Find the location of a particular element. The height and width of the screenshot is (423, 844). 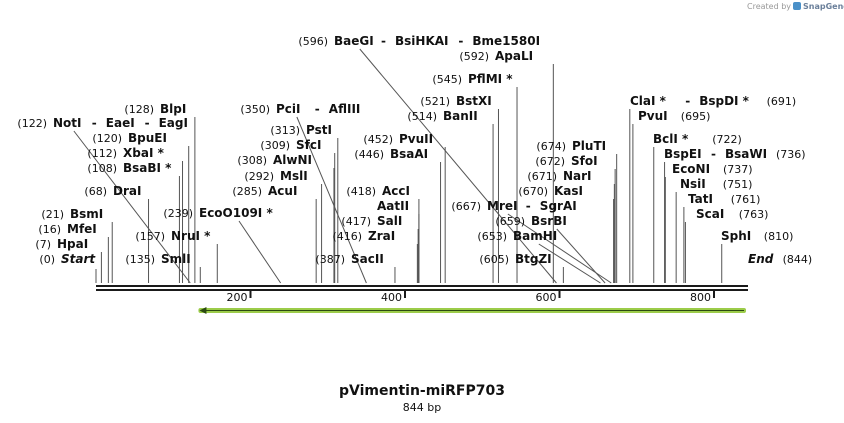

site-position-label: (68) is located at coordinates (95, 191).